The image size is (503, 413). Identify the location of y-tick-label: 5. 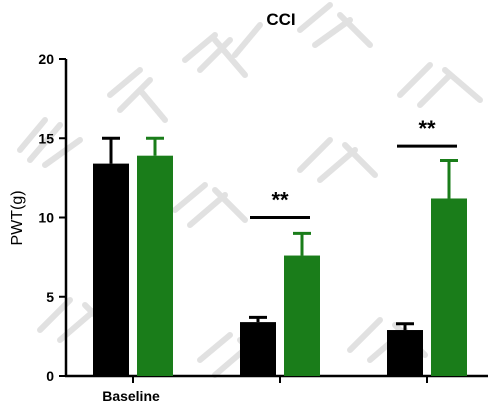
(50, 297).